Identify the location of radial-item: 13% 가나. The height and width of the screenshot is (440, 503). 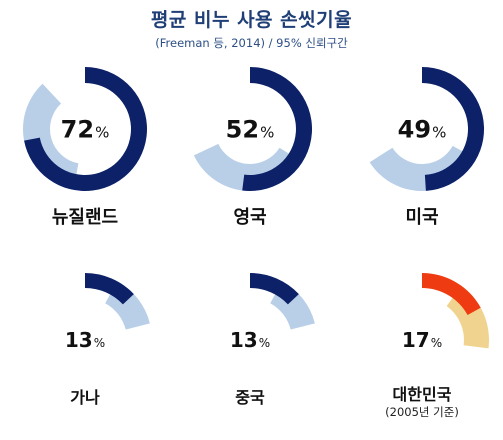
(107, 340).